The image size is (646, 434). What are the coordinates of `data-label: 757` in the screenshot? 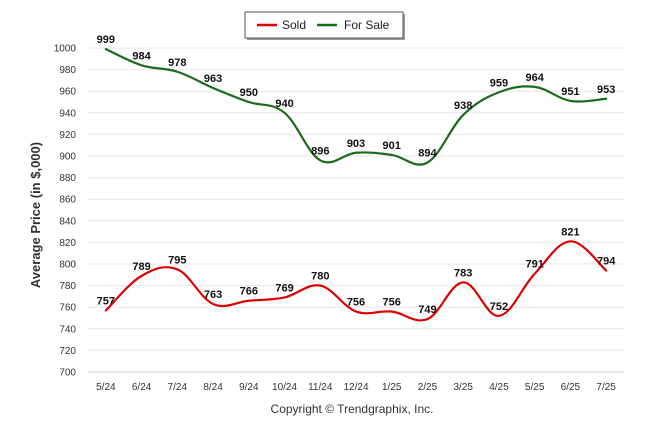 It's located at (106, 301).